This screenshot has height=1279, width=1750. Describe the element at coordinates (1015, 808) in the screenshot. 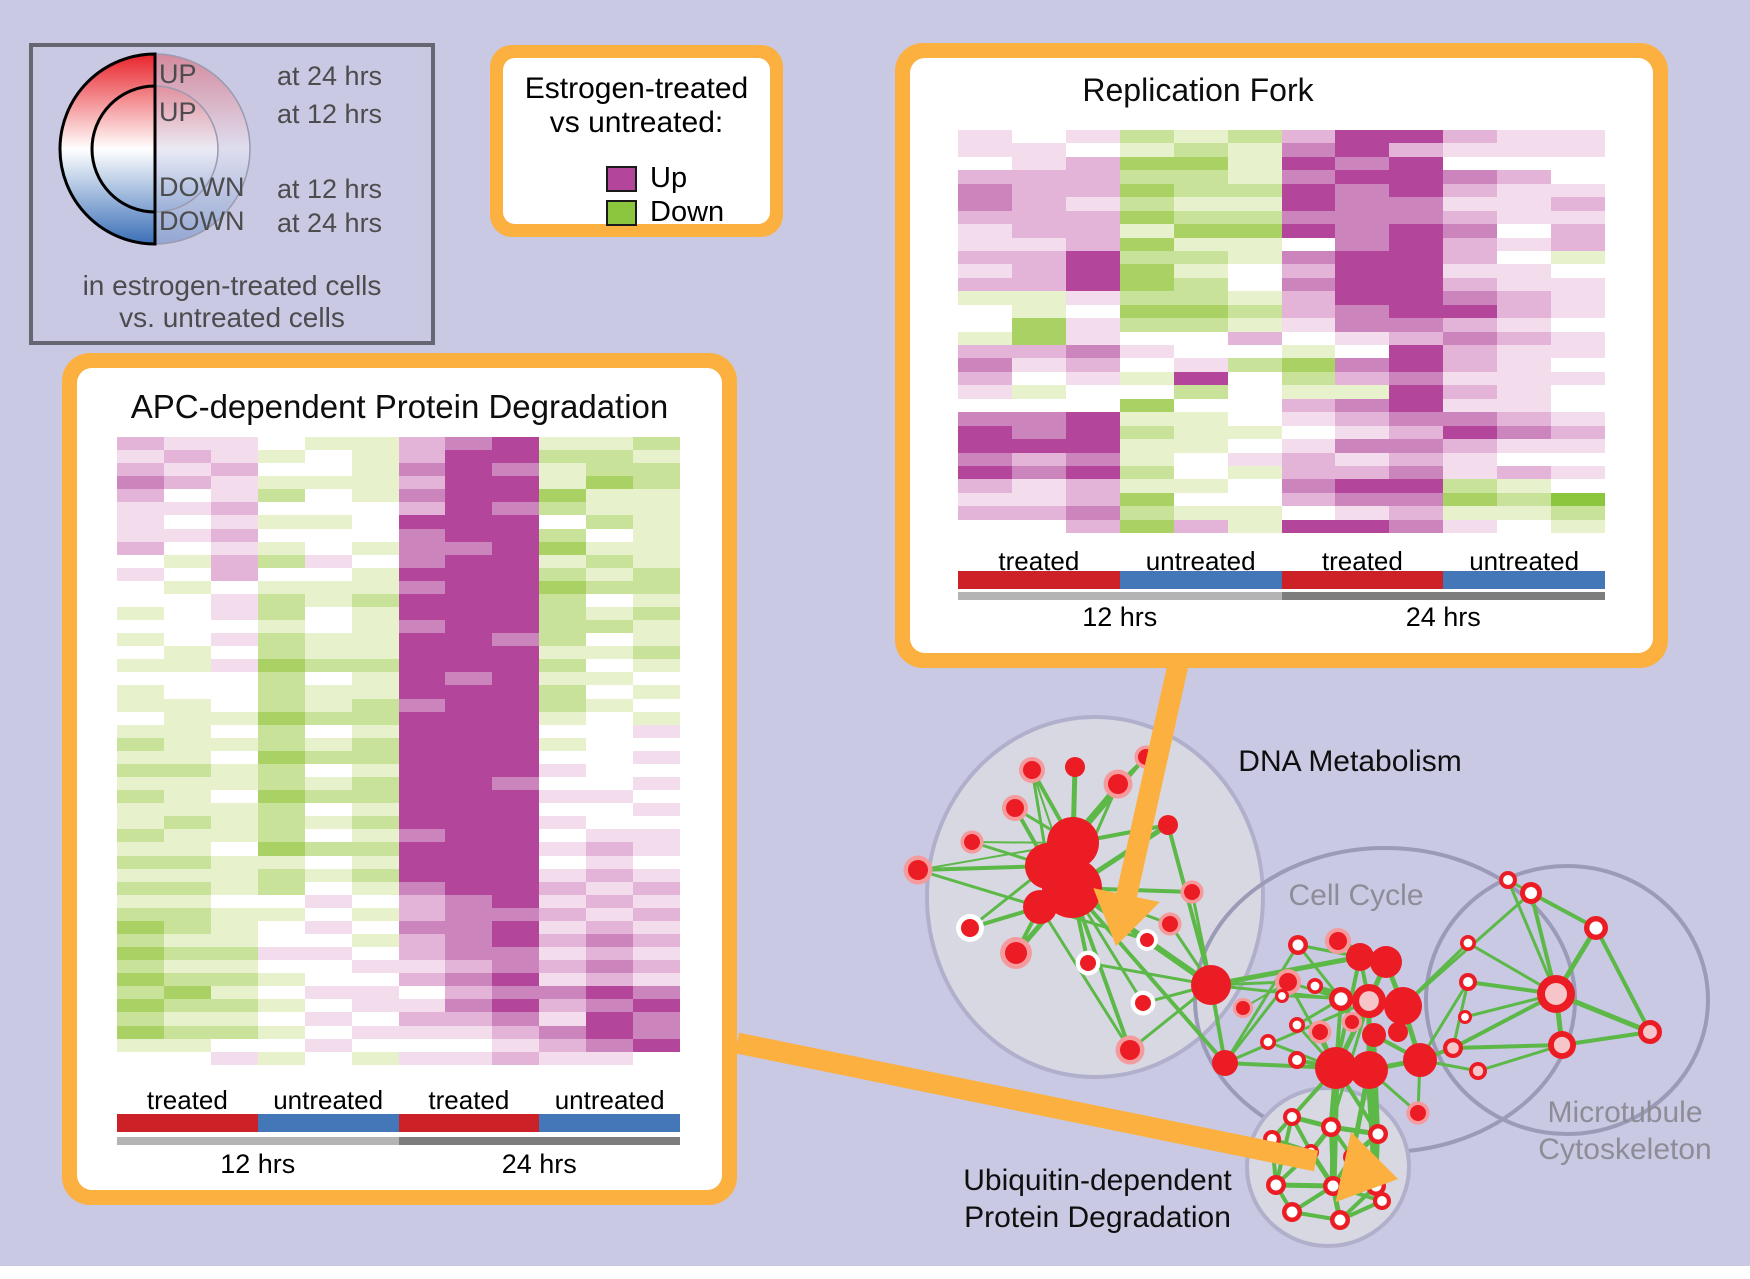

I see `network-node` at that location.